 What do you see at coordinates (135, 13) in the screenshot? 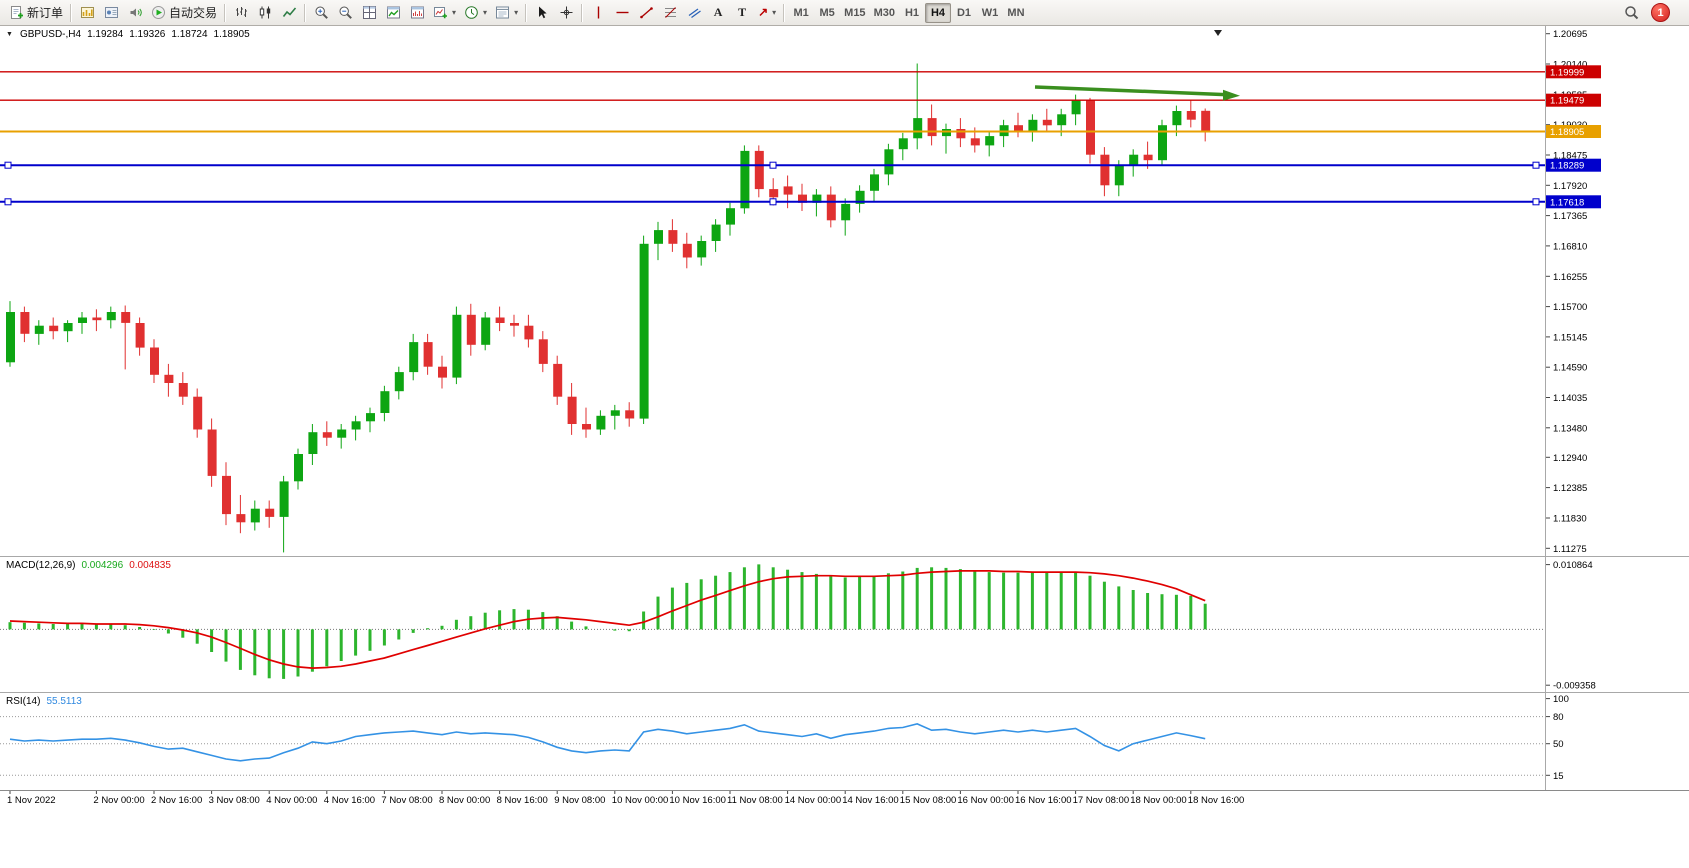
I see `alerts-button` at bounding box center [135, 13].